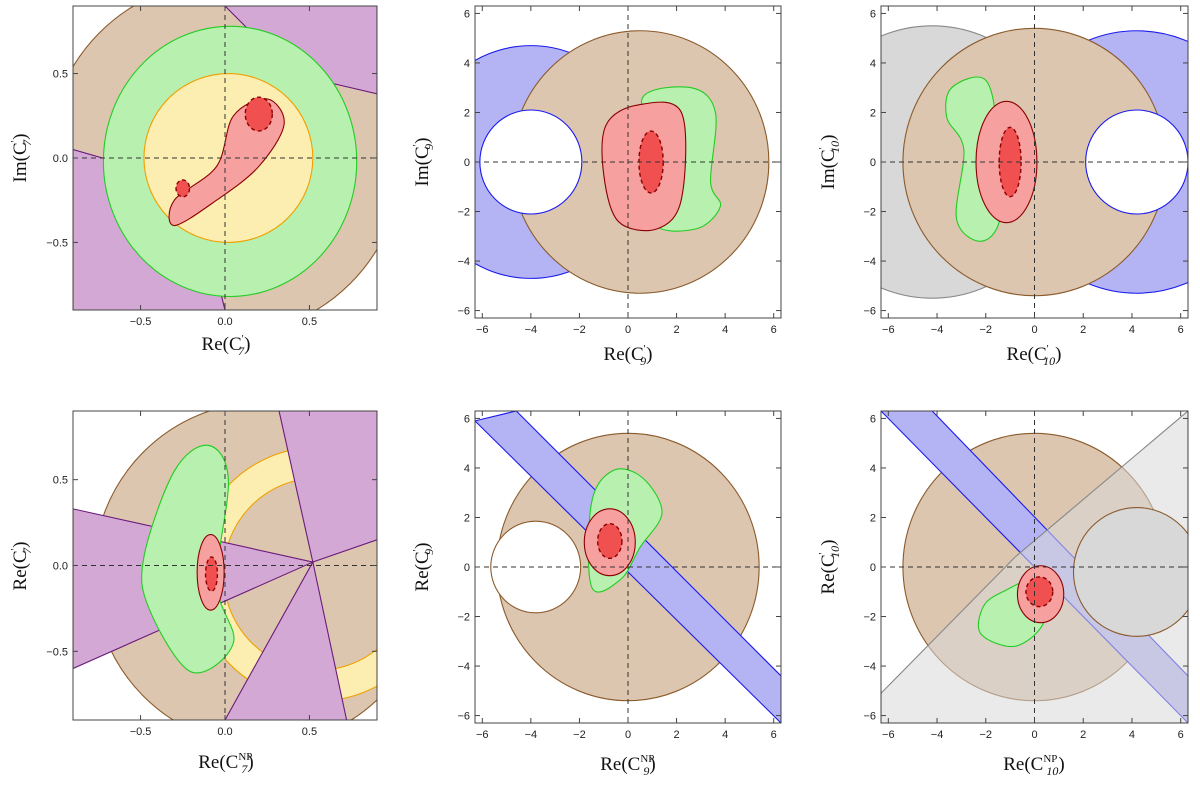 This screenshot has height=787, width=1200. I want to click on y-tick-label: −0.5, so click(57, 243).